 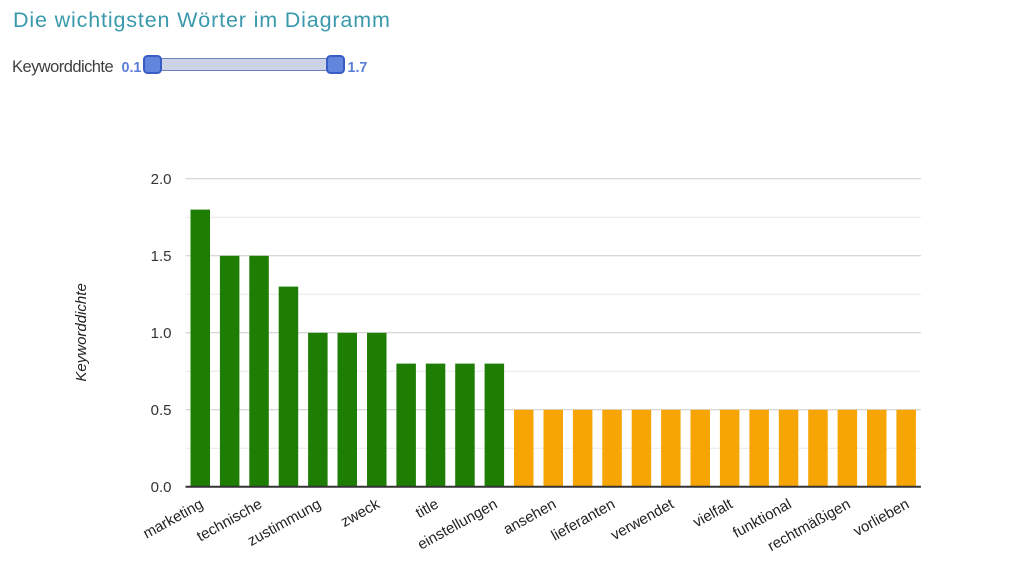 What do you see at coordinates (161, 333) in the screenshot?
I see `svg-text: 1.0` at bounding box center [161, 333].